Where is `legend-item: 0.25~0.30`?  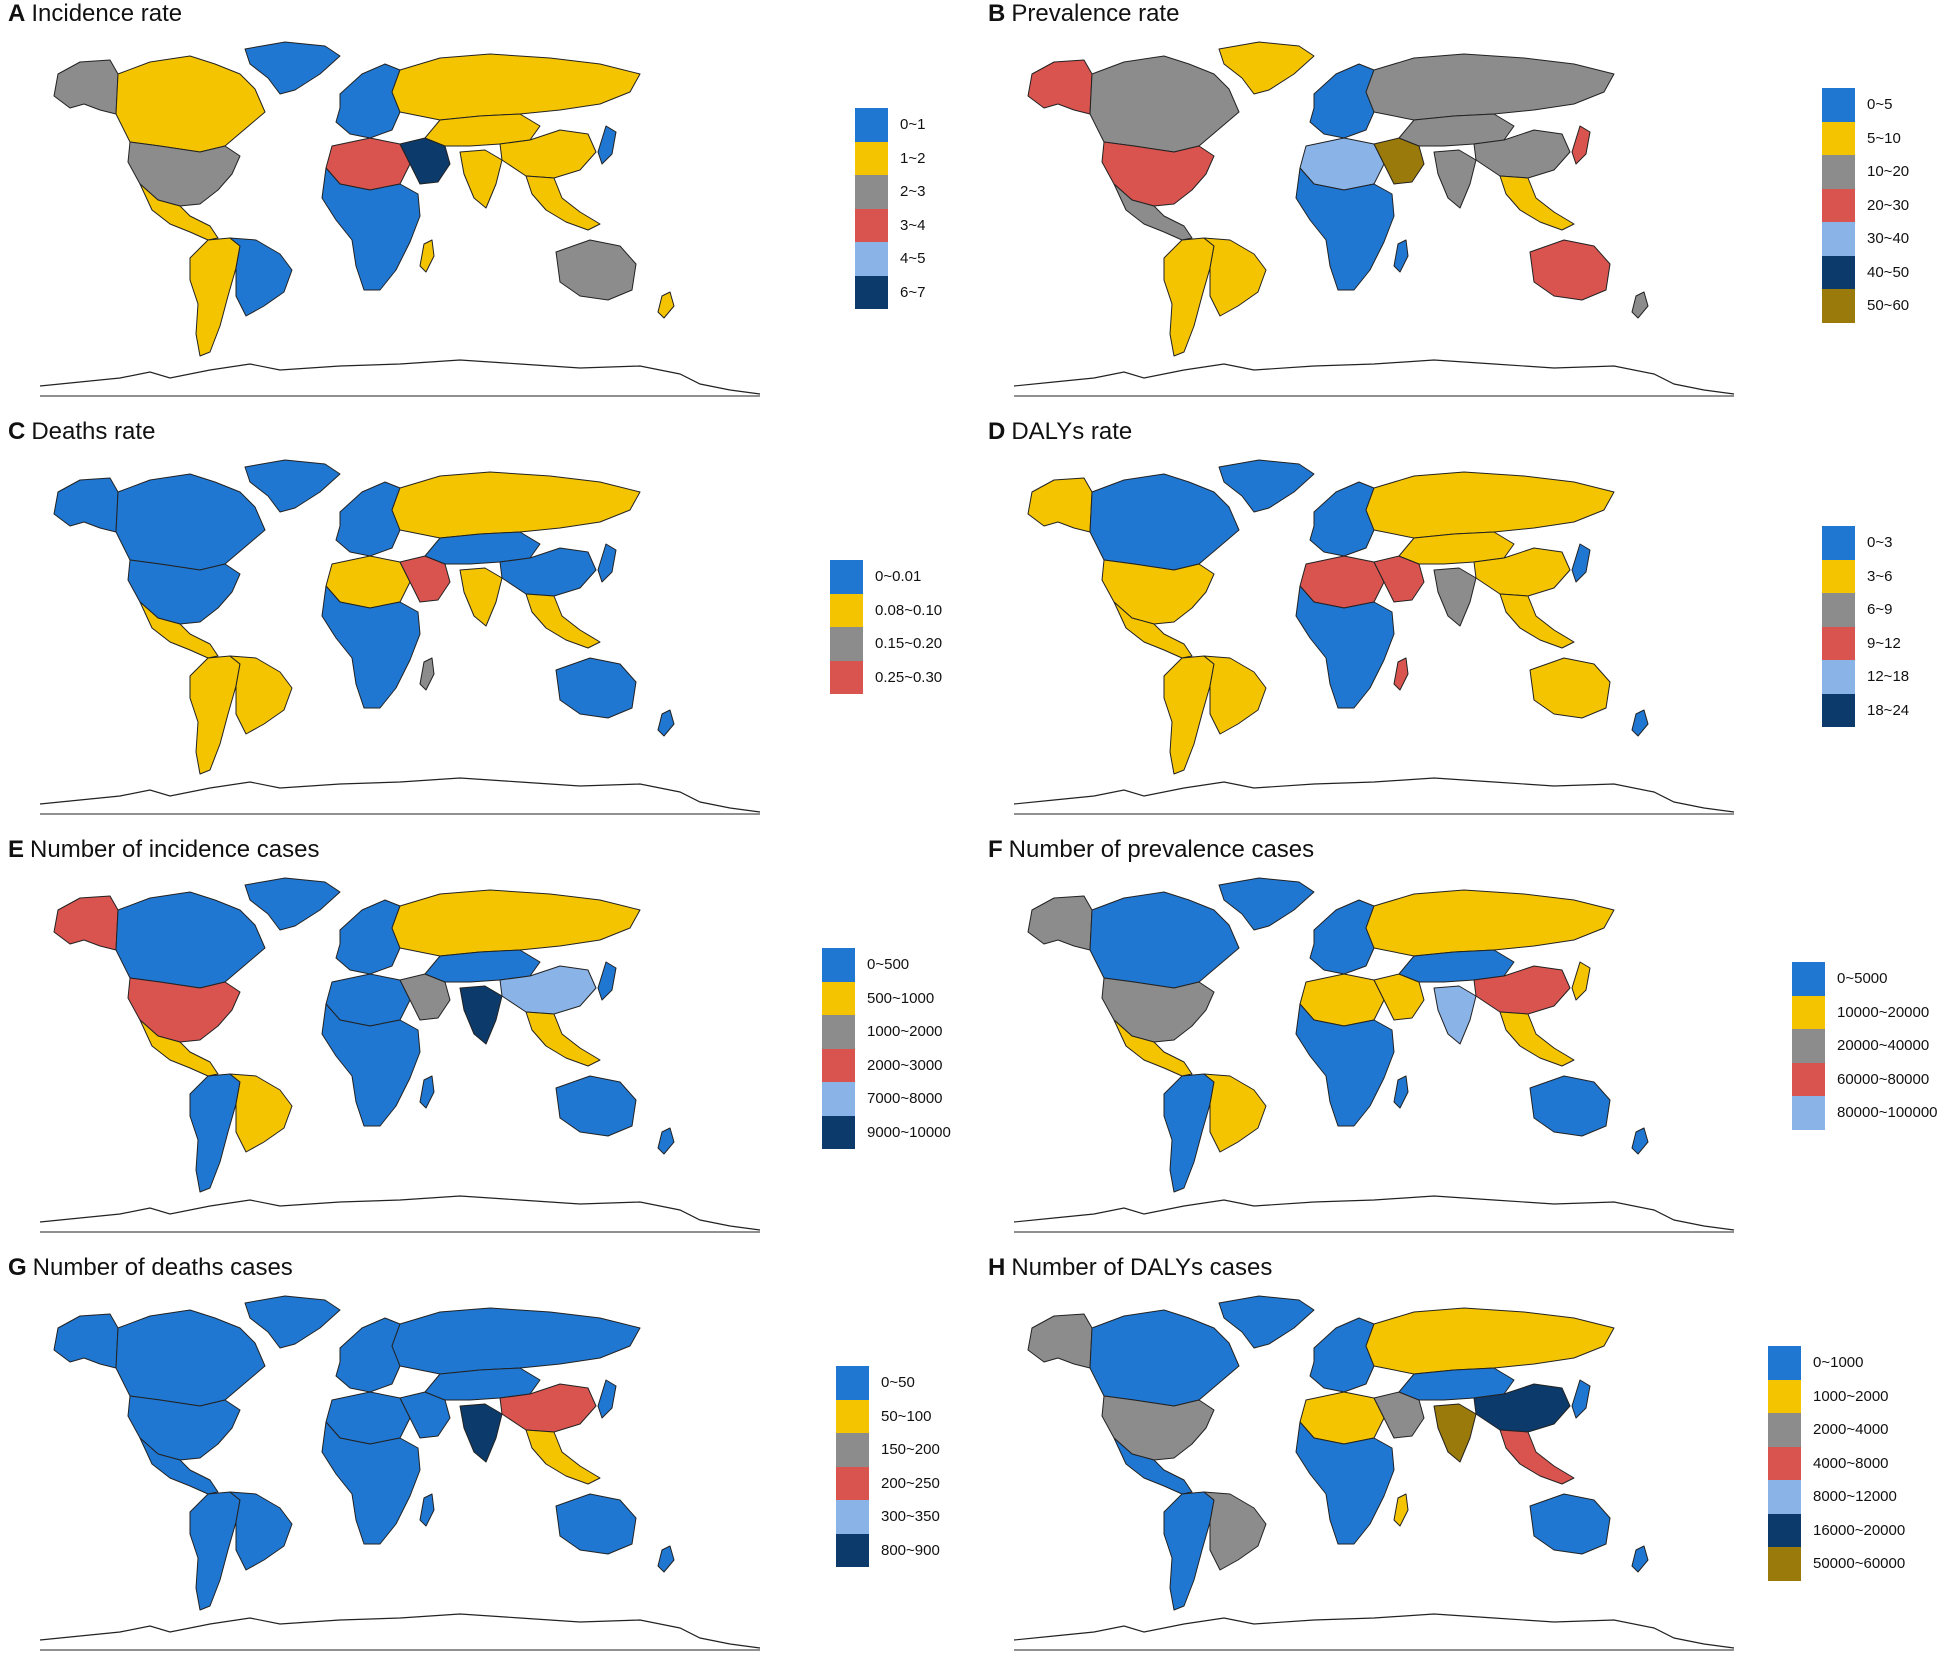
legend-item: 0.25~0.30 is located at coordinates (886, 677).